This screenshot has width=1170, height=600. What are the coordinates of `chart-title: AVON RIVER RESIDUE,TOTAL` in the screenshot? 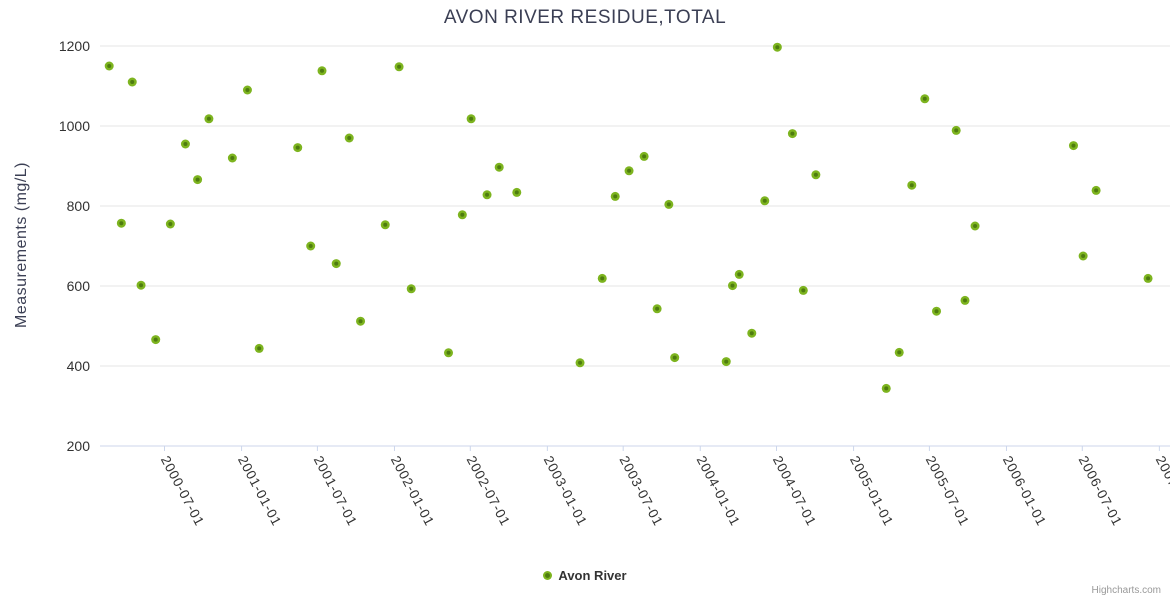 It's located at (585, 17).